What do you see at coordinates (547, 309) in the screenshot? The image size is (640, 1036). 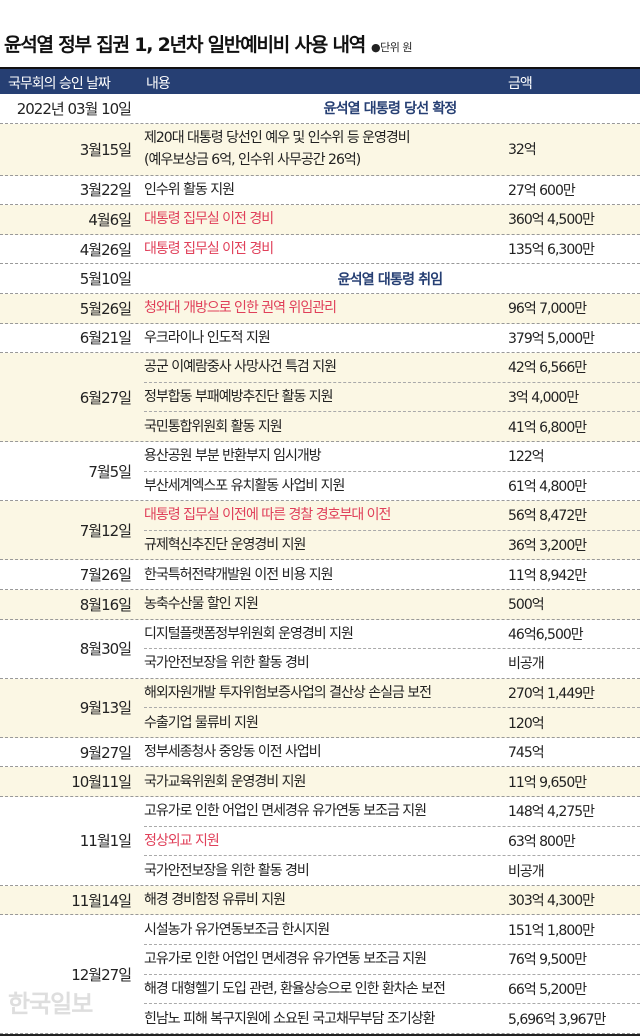 I see `item-amount: 96억 7,000만` at bounding box center [547, 309].